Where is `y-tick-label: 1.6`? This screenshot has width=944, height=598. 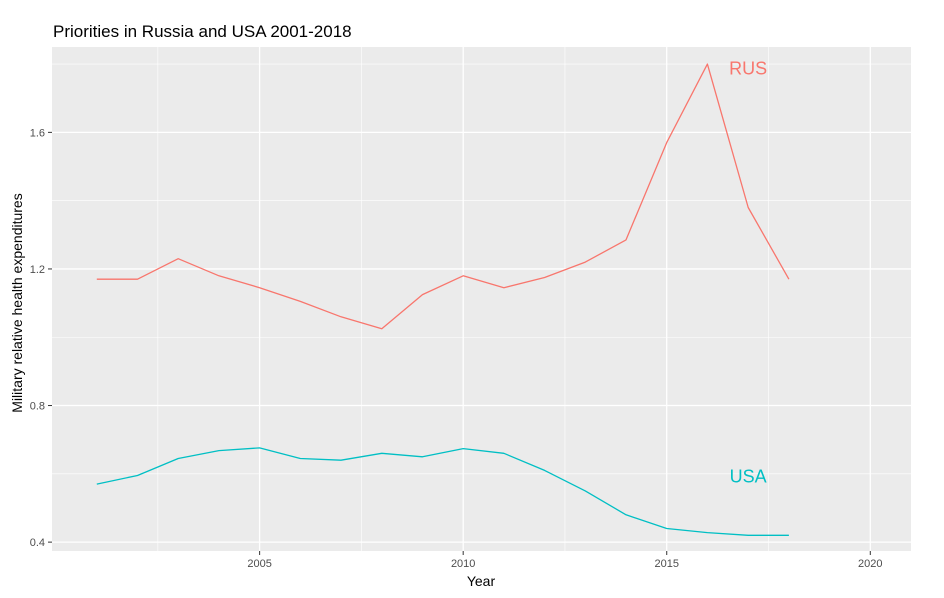 y-tick-label: 1.6 is located at coordinates (37, 133).